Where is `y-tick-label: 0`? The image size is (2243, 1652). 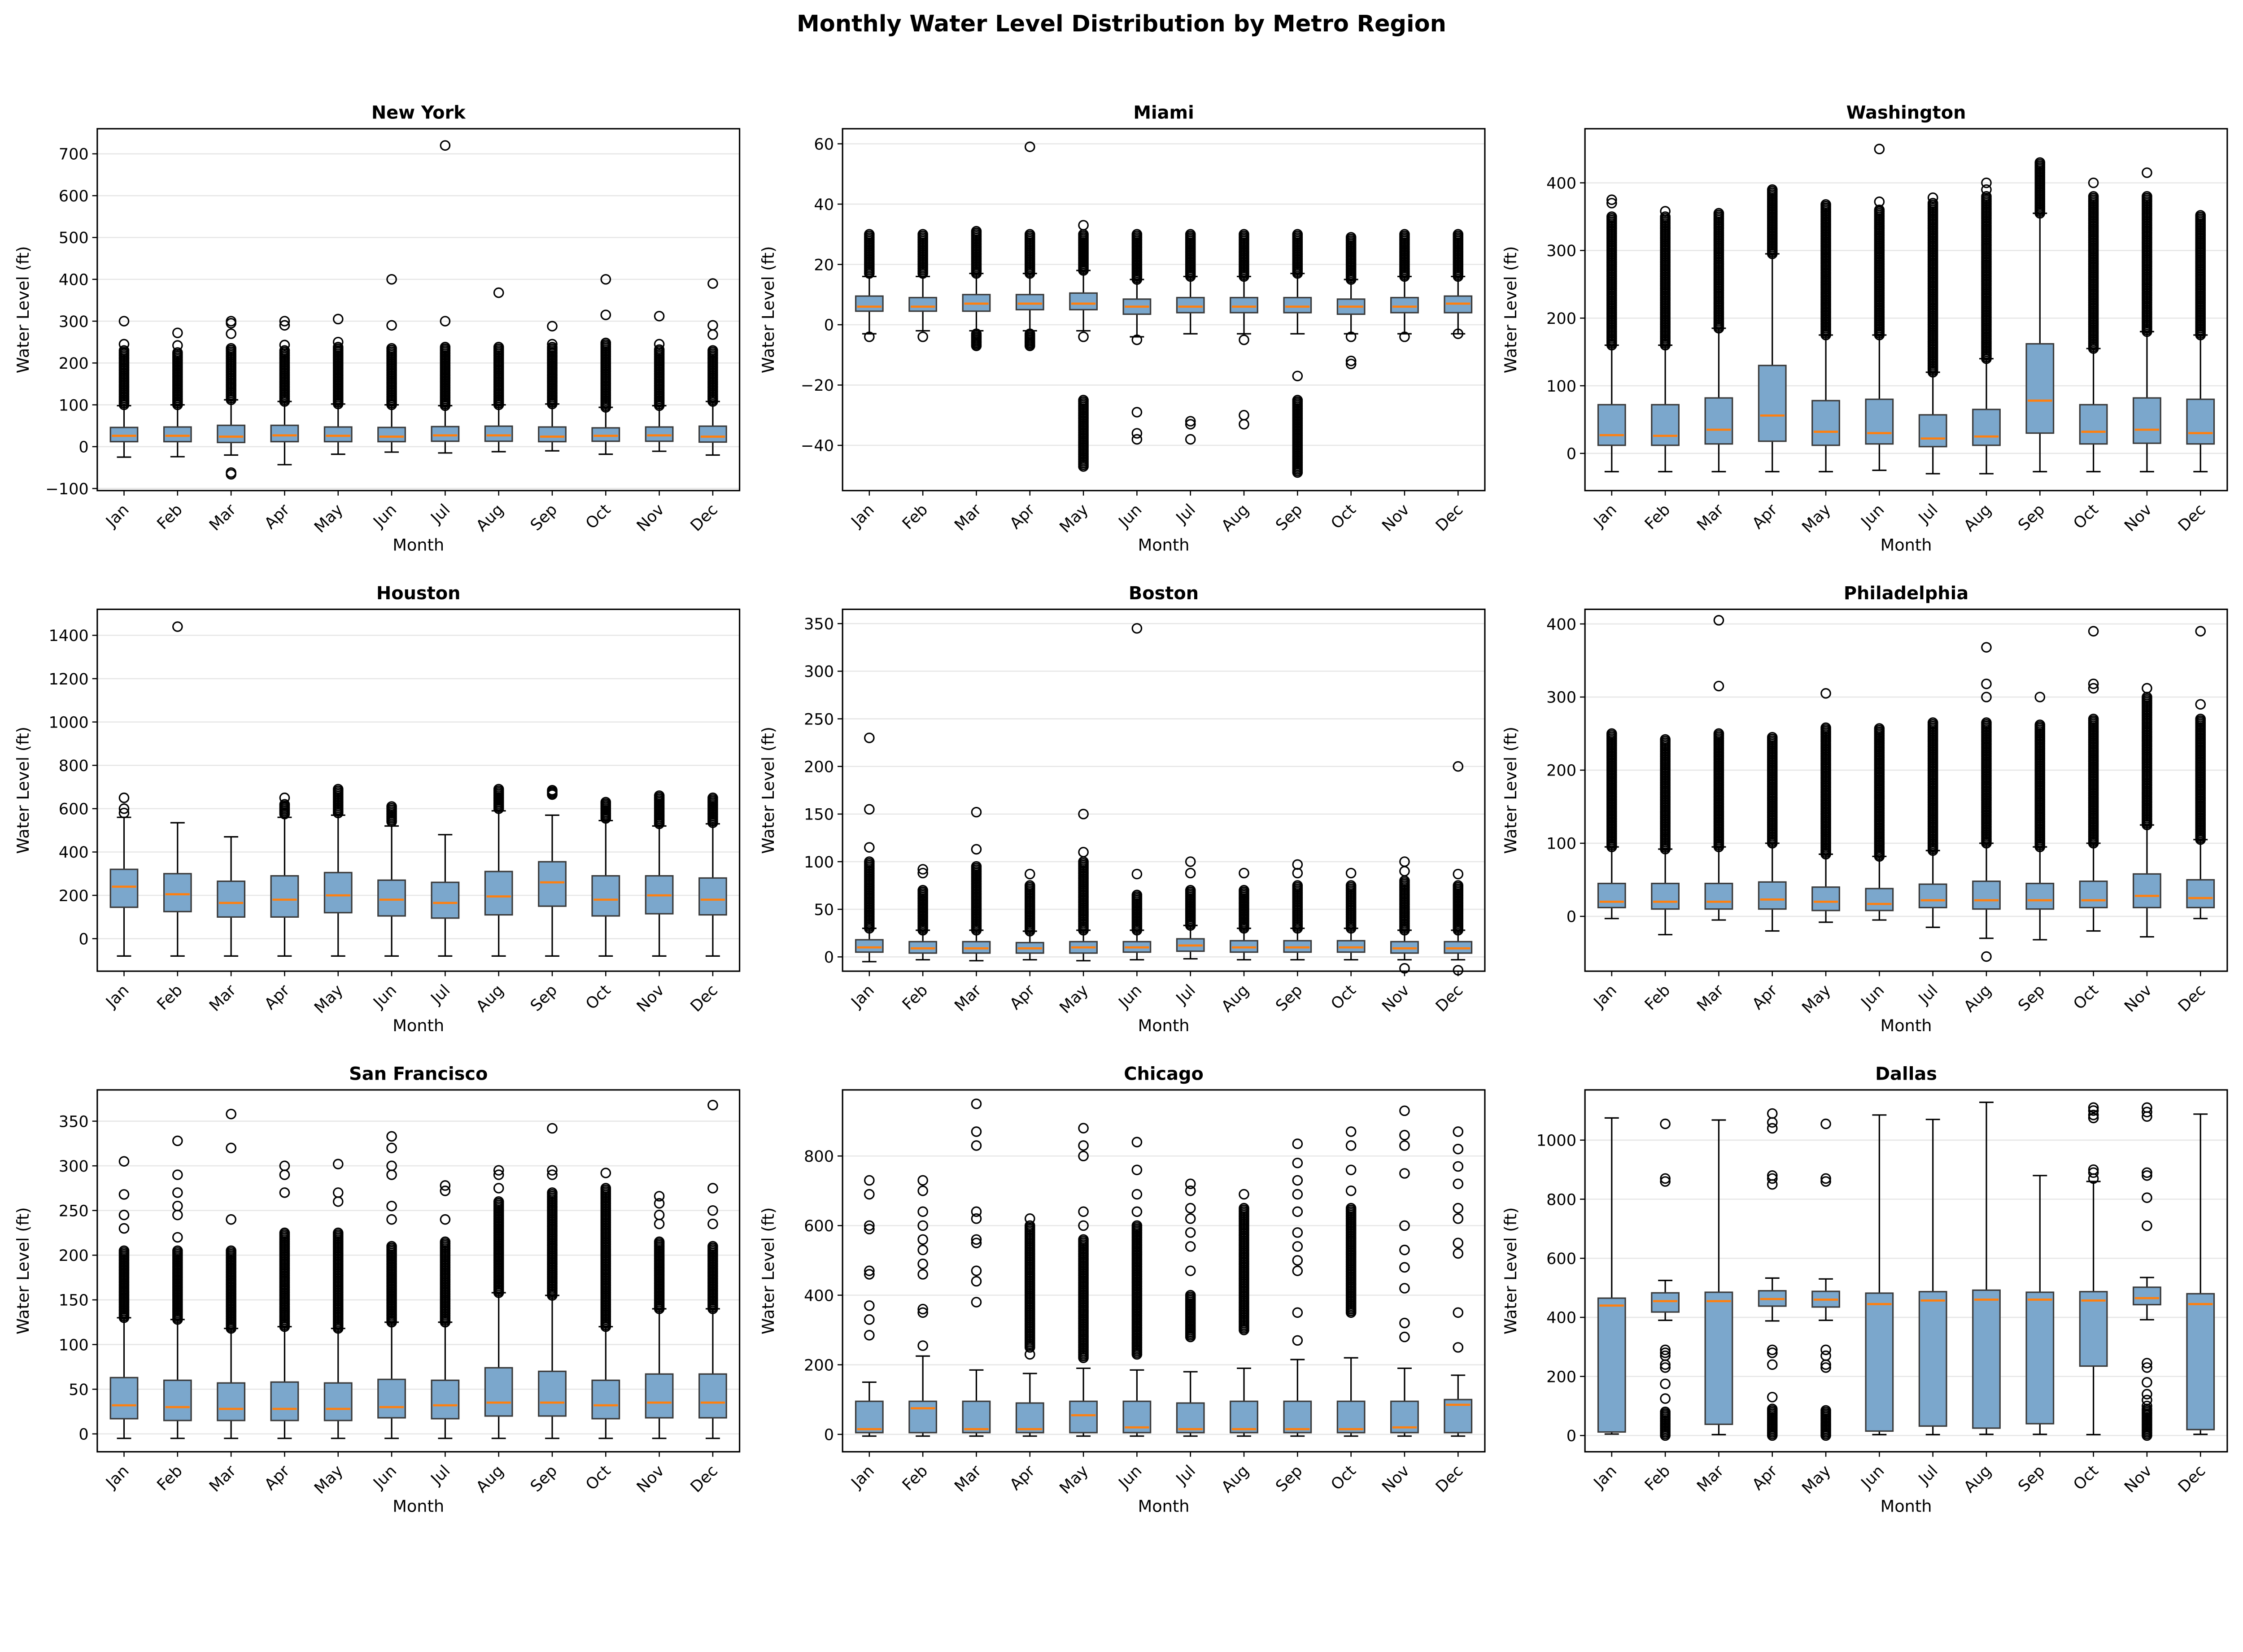
y-tick-label: 0 is located at coordinates (83, 939).